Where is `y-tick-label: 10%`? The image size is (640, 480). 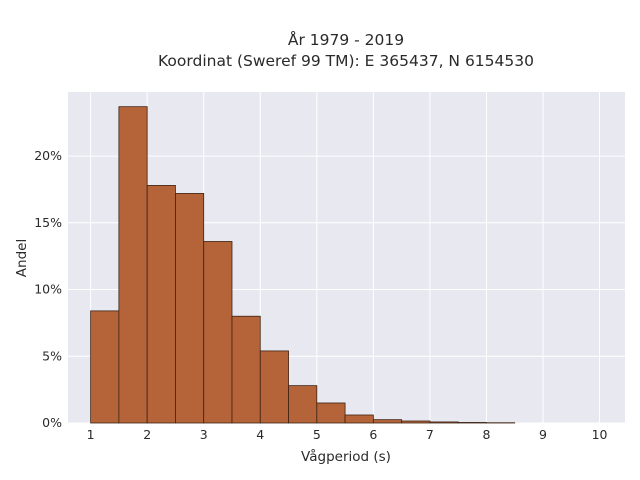 y-tick-label: 10% is located at coordinates (48, 289).